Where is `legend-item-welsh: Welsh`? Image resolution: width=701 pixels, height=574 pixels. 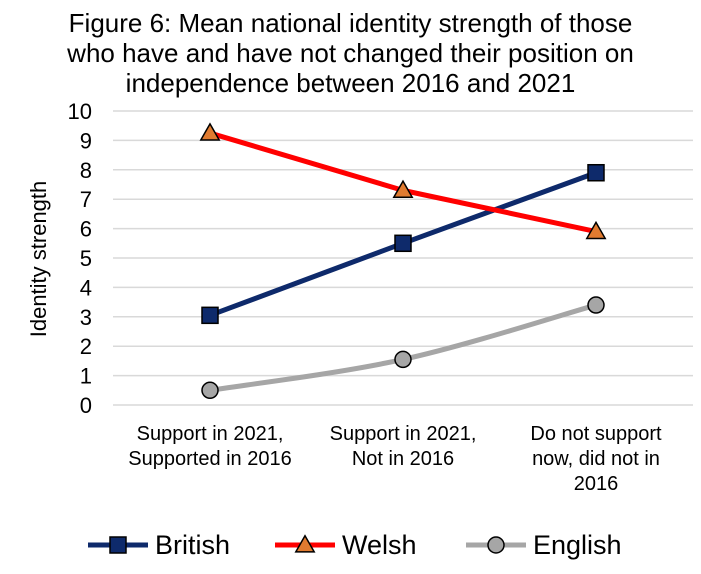
legend-item-welsh: Welsh is located at coordinates (344, 545).